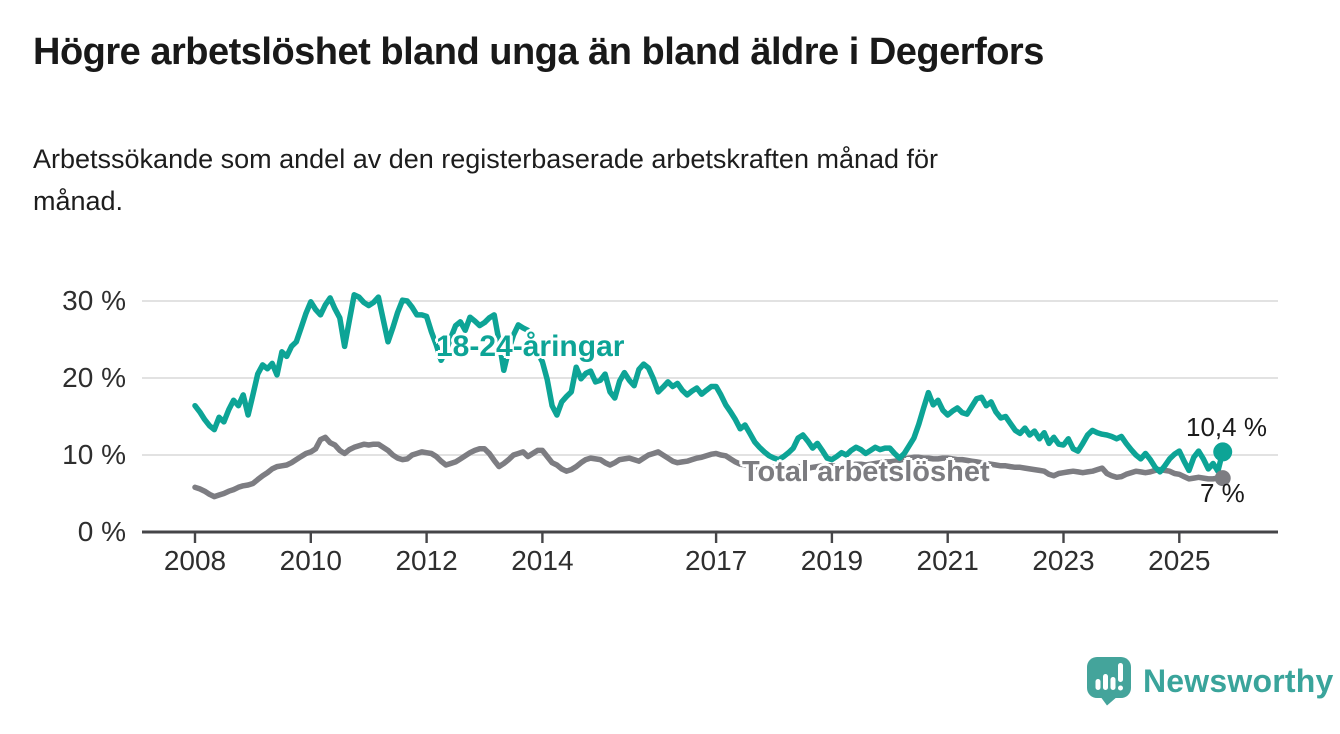  Describe the element at coordinates (1223, 452) in the screenshot. I see `end-dot-young` at that location.